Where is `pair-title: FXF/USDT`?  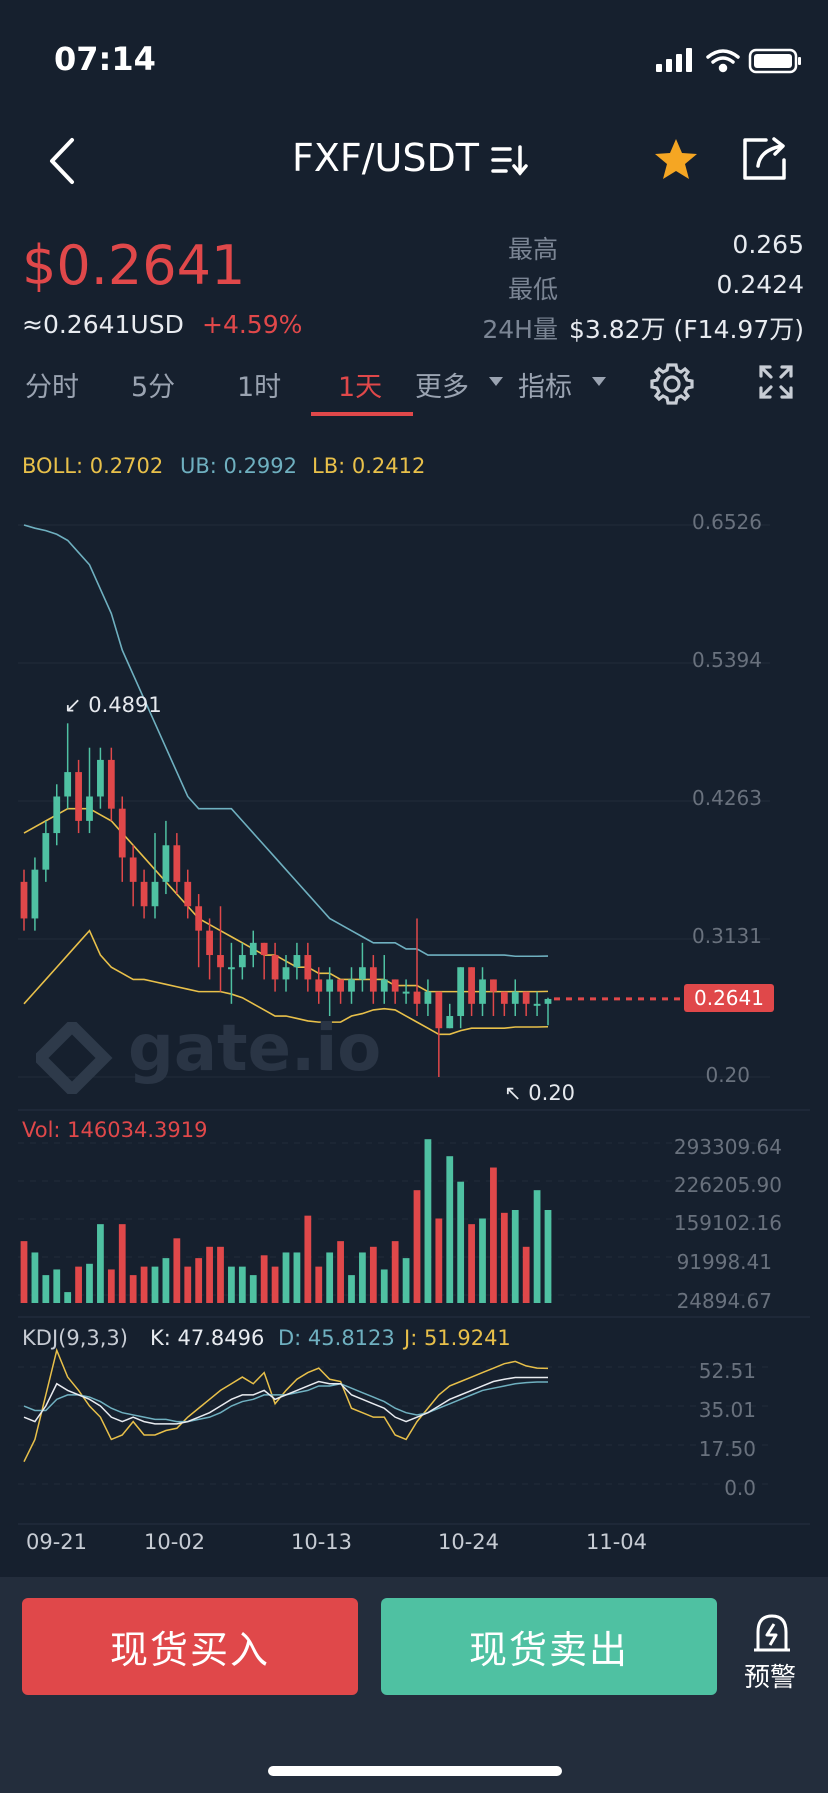 pair-title: FXF/USDT is located at coordinates (385, 158).